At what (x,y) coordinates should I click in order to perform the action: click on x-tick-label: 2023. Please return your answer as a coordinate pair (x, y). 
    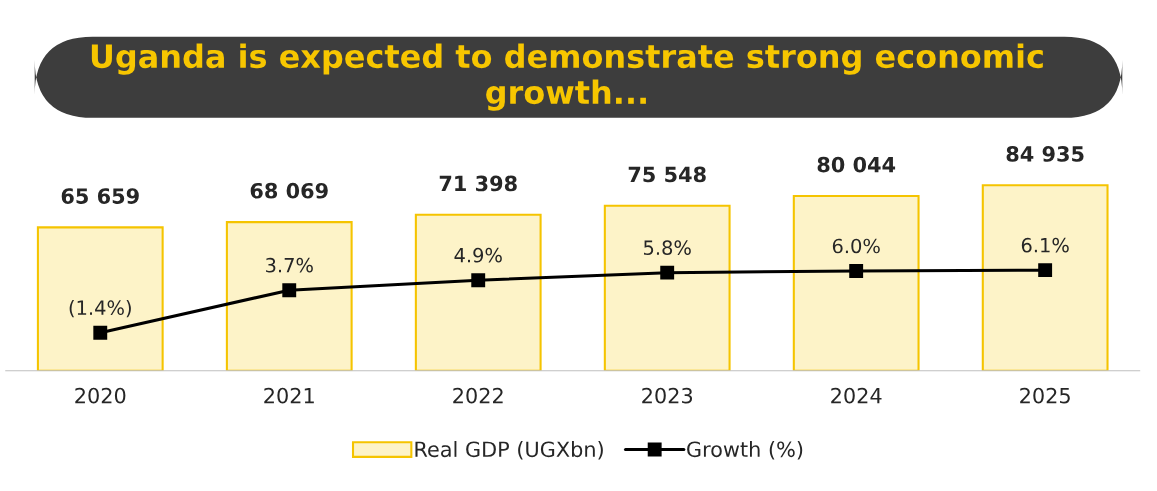
    Looking at the image, I should click on (667, 395).